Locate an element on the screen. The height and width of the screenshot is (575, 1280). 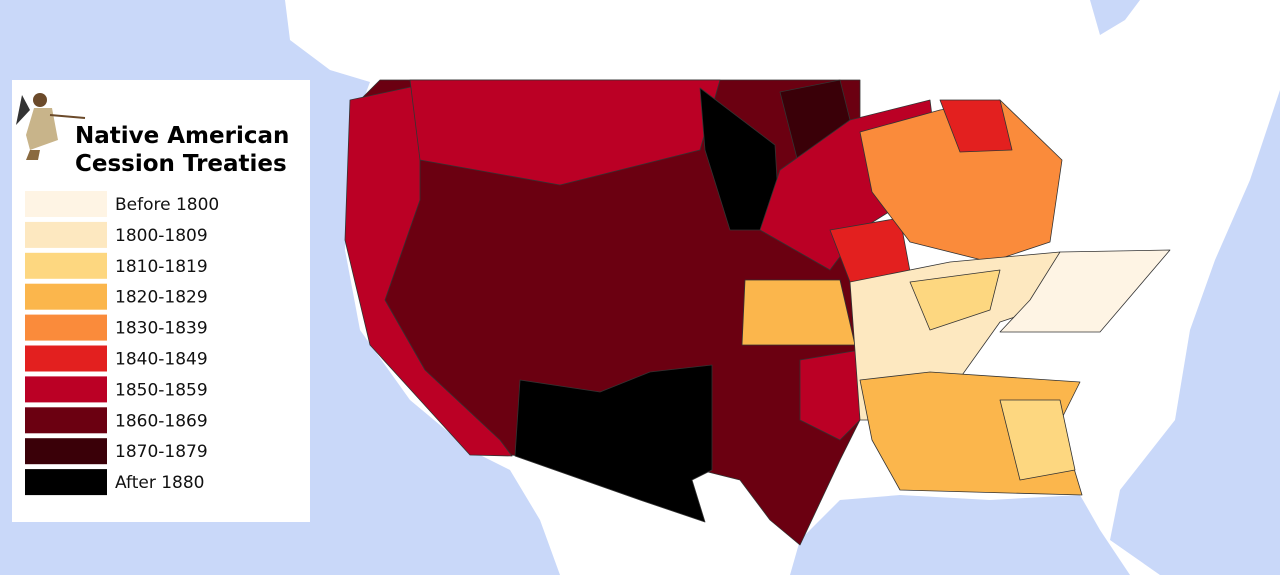
region-after-1880-north is located at coordinates (740, 159).